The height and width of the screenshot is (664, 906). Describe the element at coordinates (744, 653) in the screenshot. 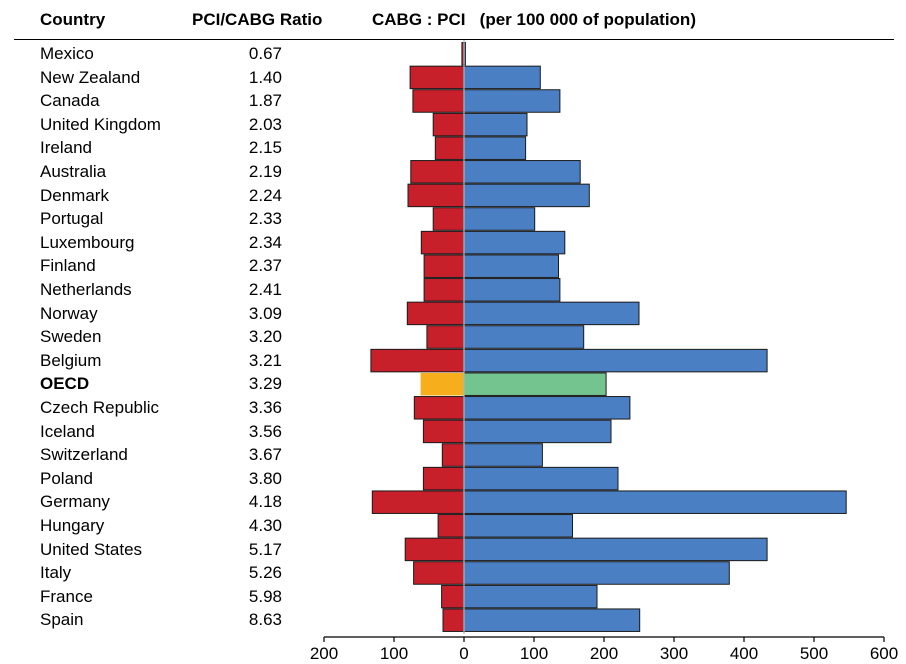

I see `x-tick-label: 400` at that location.